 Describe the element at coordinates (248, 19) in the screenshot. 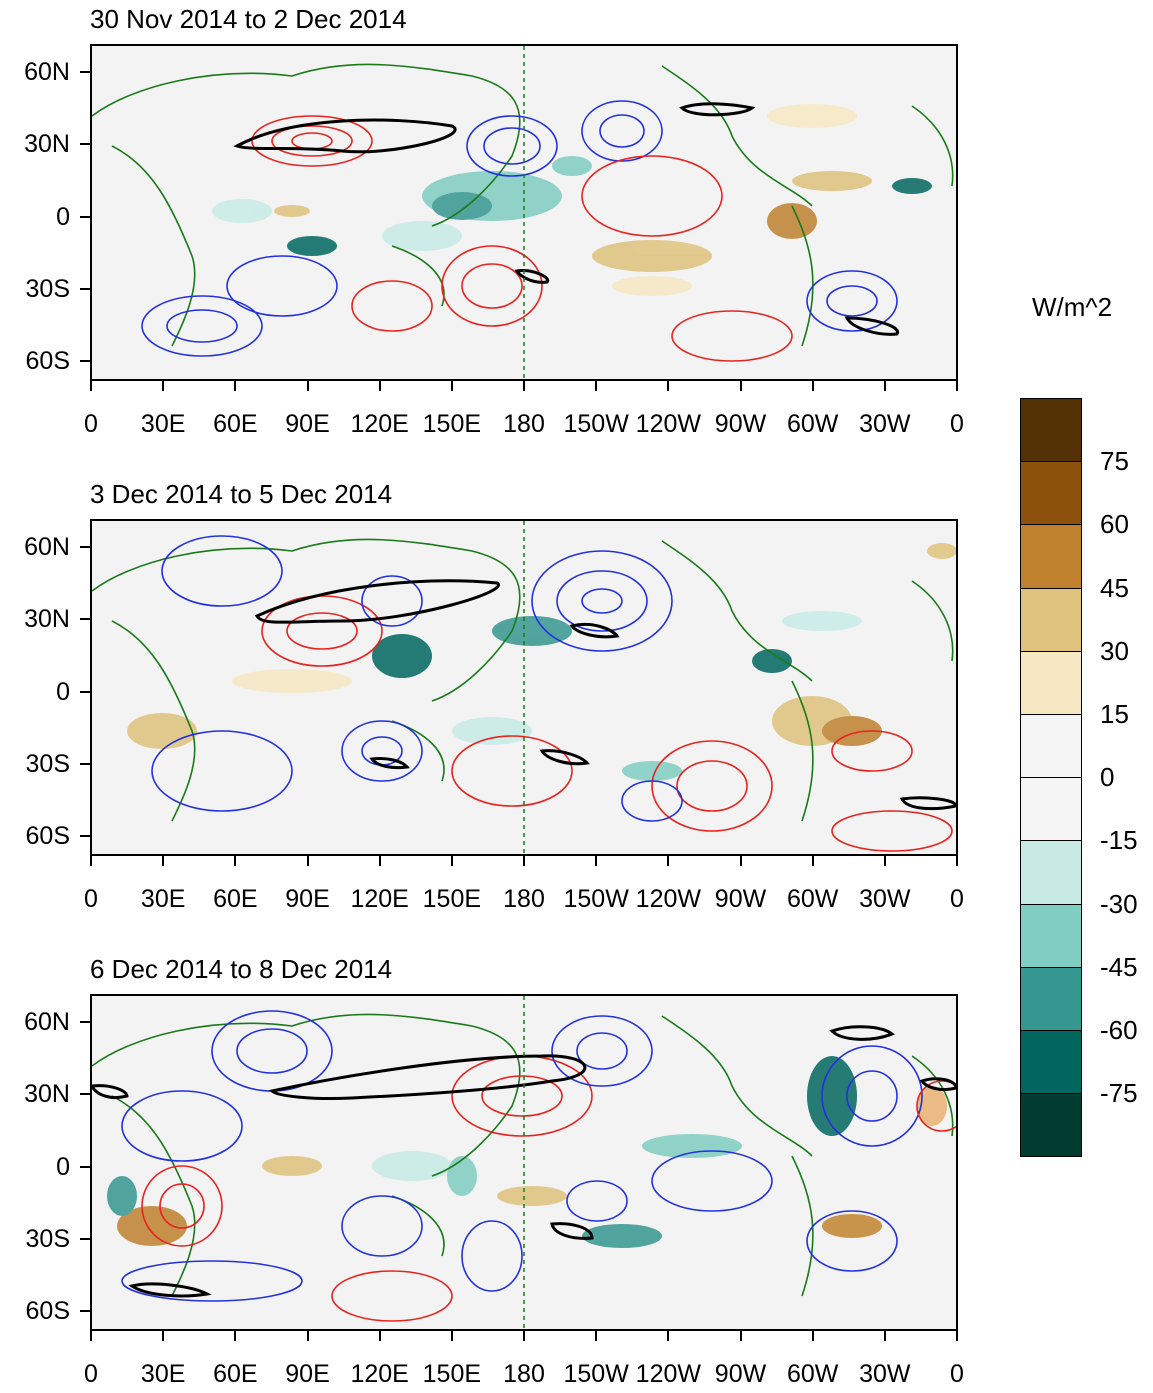

I see `panel-title: 30 Nov 2014 to 2 Dec 2014` at that location.